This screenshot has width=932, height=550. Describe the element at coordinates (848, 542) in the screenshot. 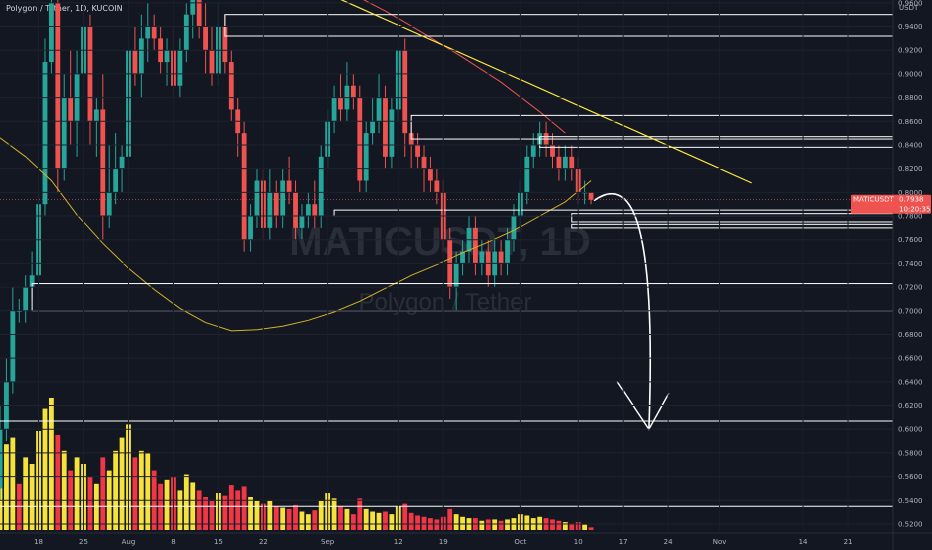

I see `x-tick-label: 21` at that location.